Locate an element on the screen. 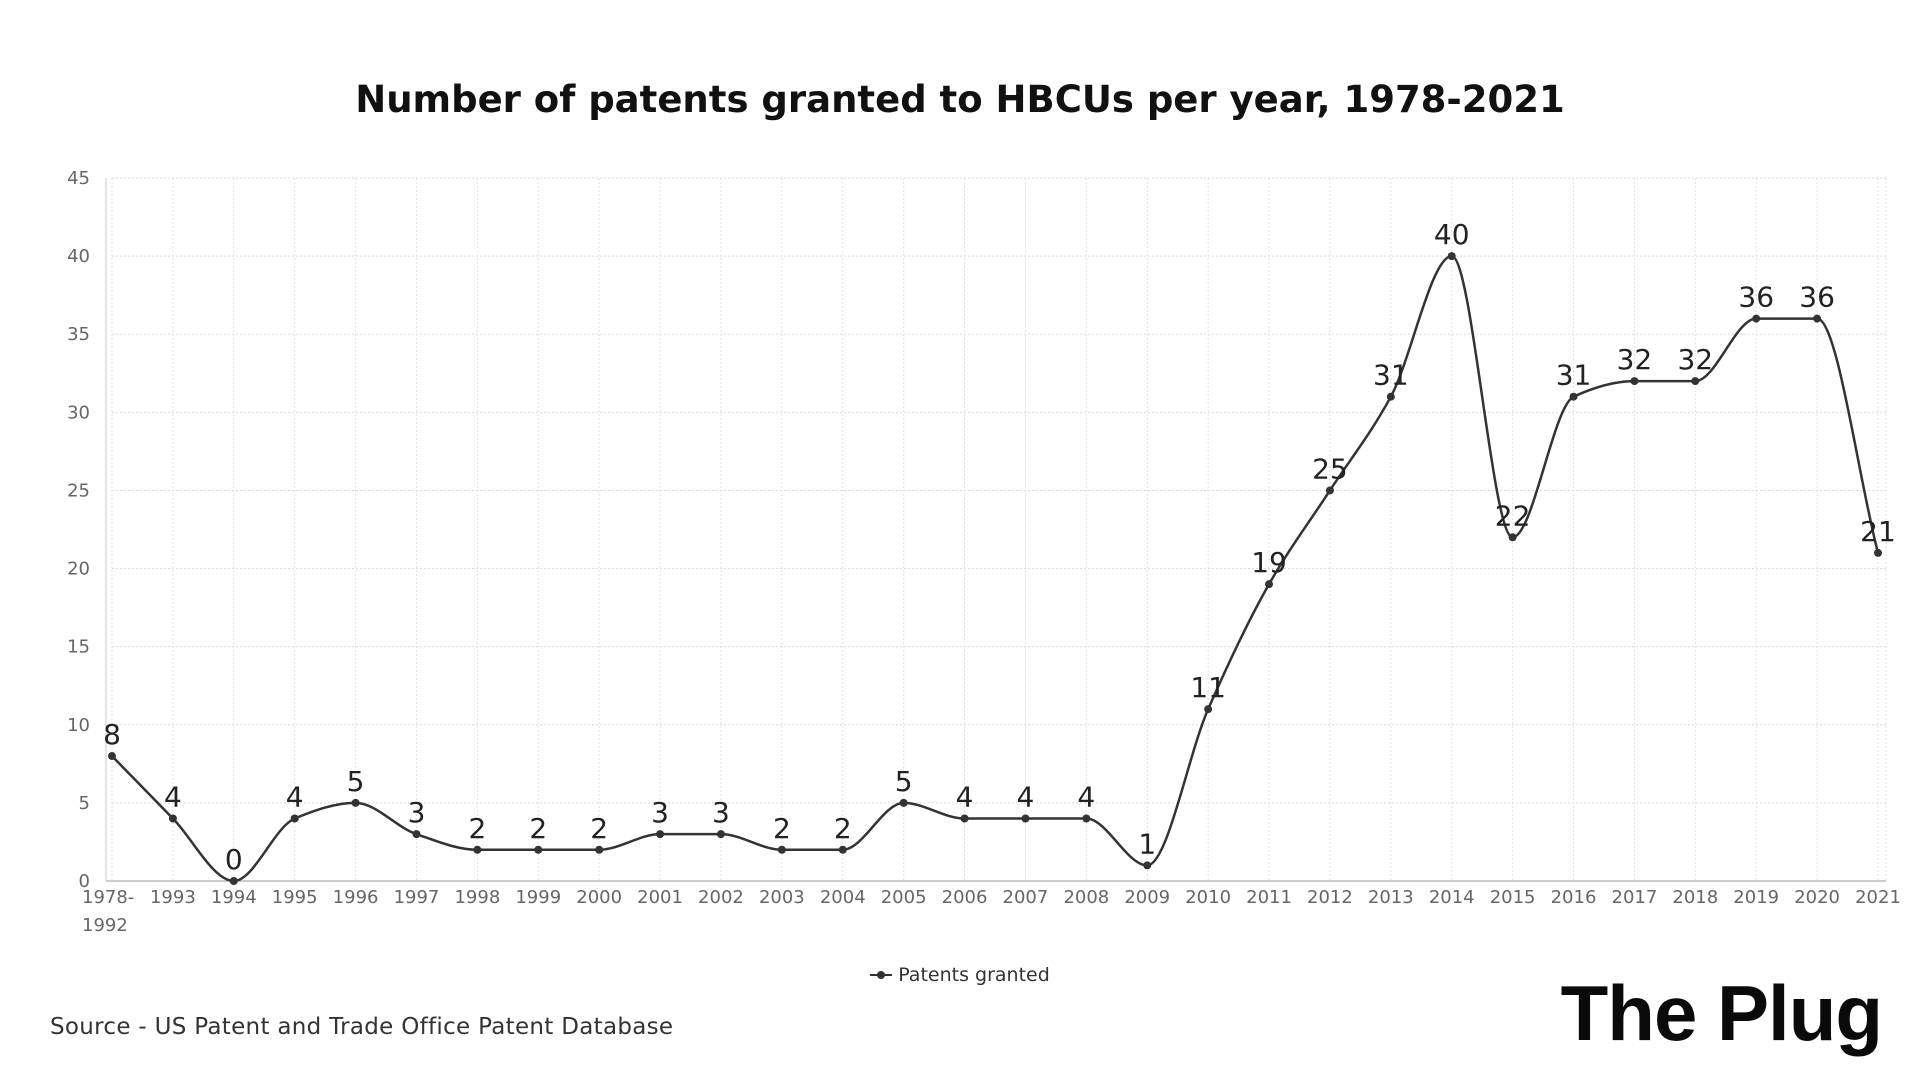 This screenshot has width=1920, height=1080. x-tick-label: 2004 is located at coordinates (843, 897).